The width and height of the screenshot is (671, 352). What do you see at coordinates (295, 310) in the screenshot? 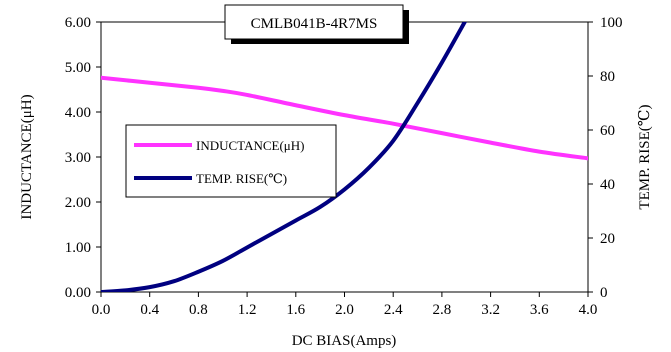
I see `x-tick-label: 1.6` at bounding box center [295, 310].